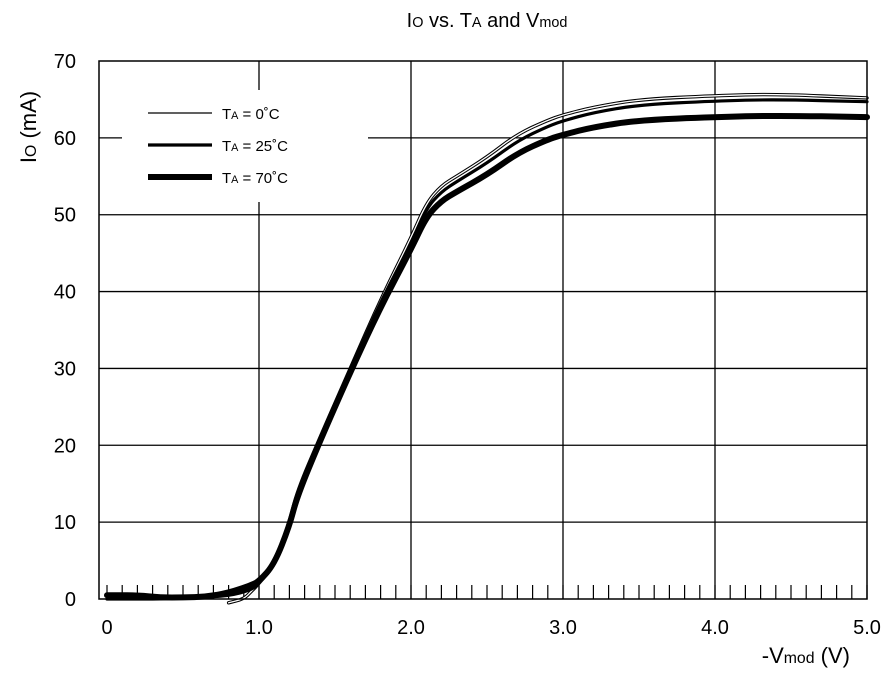 This screenshot has width=888, height=677. I want to click on x-tick-label: 2.0, so click(411, 628).